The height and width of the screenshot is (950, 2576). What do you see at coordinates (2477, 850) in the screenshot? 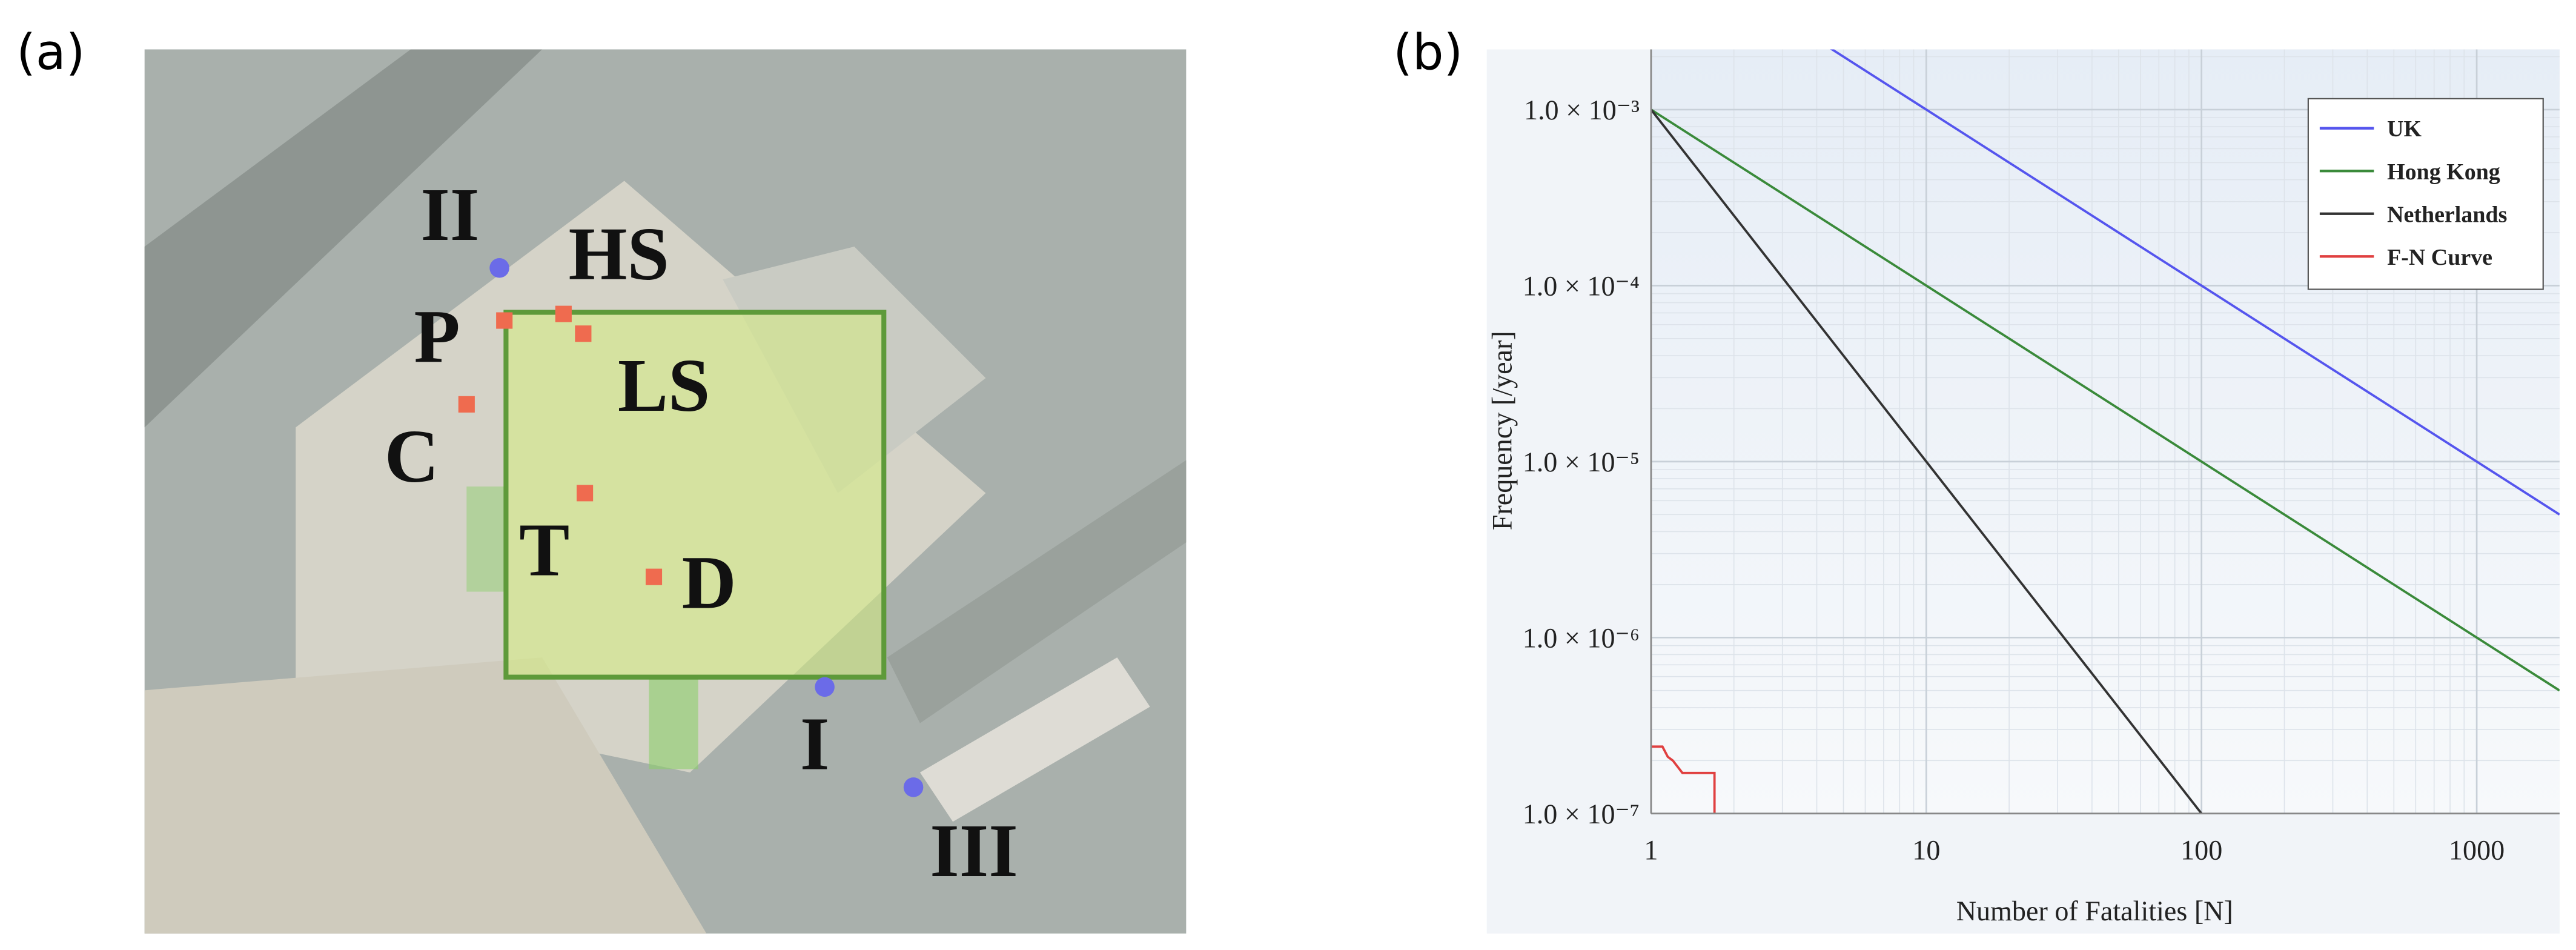
I see `x-tick-label: 1000` at bounding box center [2477, 850].